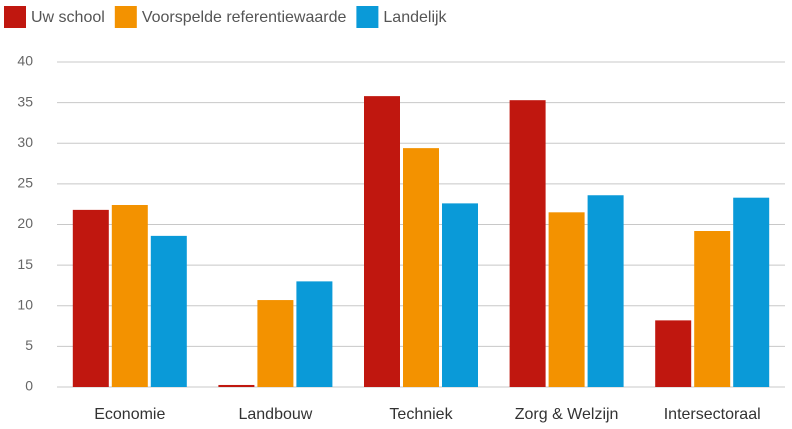 Image resolution: width=792 pixels, height=429 pixels. What do you see at coordinates (25, 101) in the screenshot?
I see `y-tick-label: 35` at bounding box center [25, 101].